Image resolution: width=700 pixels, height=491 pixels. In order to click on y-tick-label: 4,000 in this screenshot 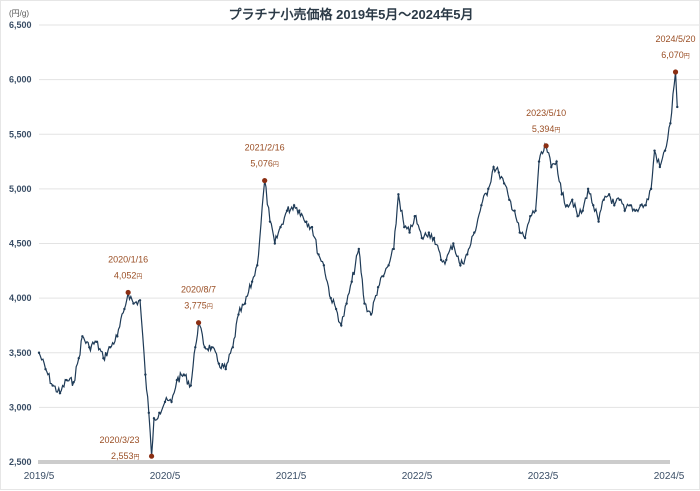, I will do `click(20, 298)`.